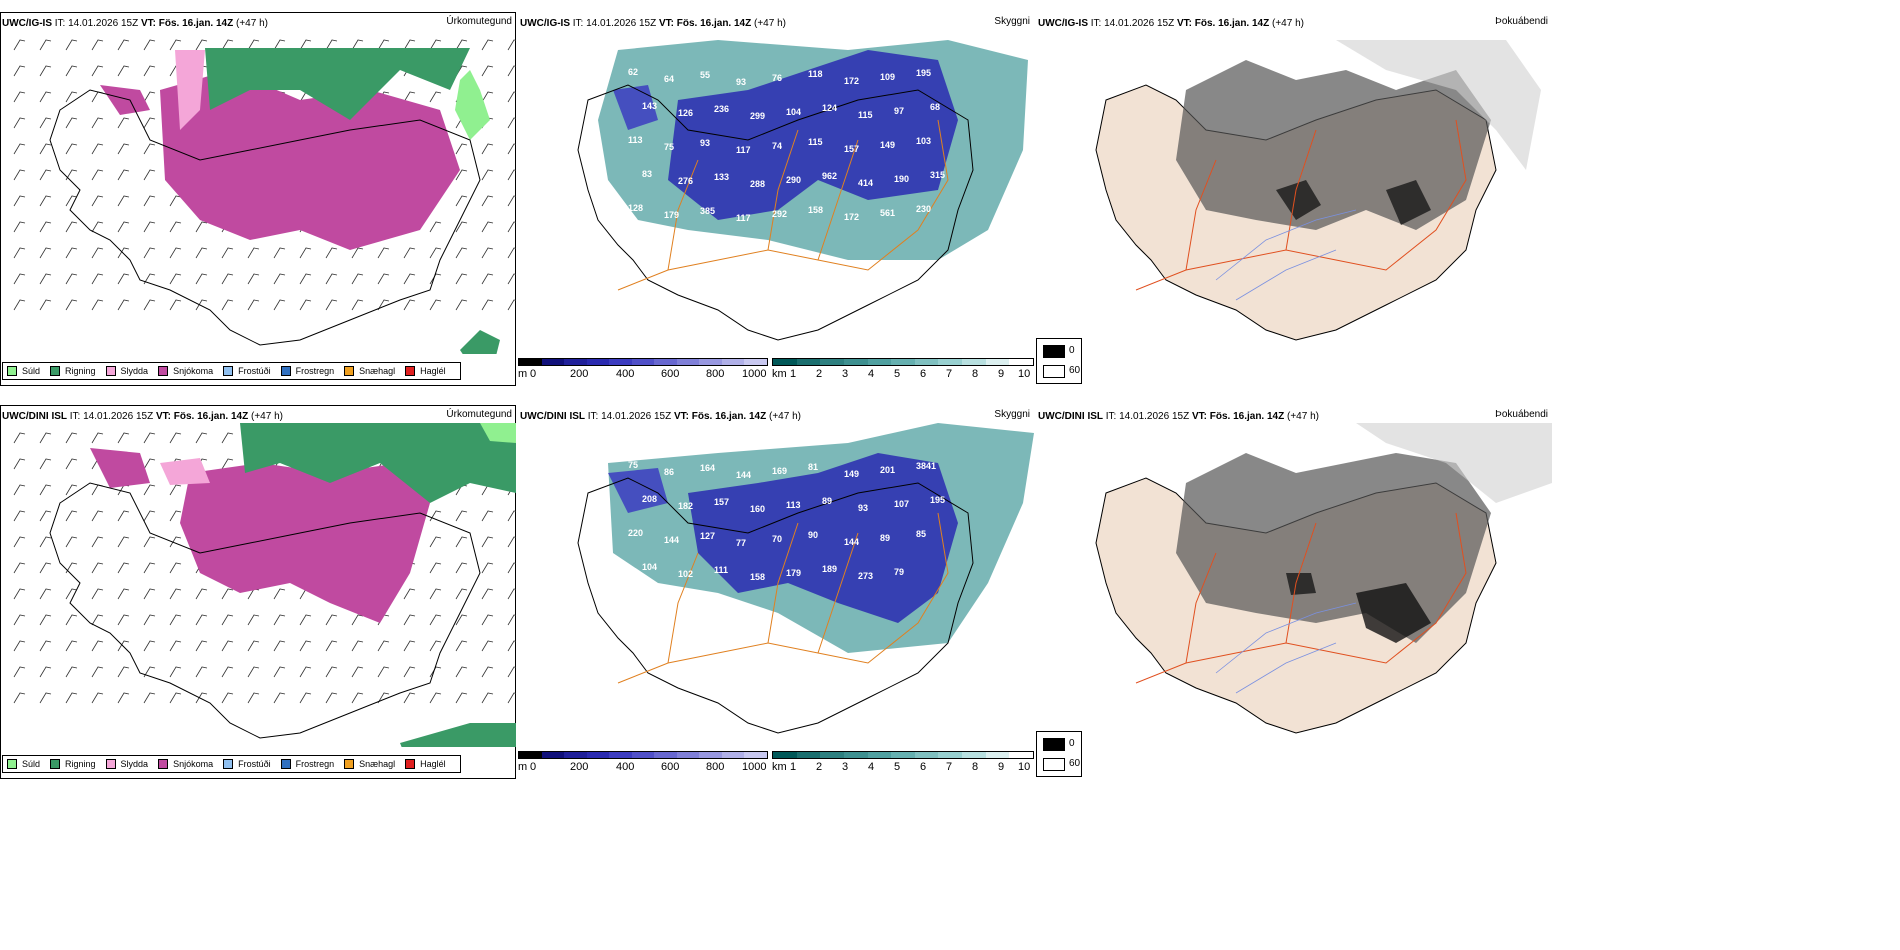 The height and width of the screenshot is (950, 1900). What do you see at coordinates (1521, 21) in the screenshot?
I see `panel-type-label: Þokuábendi` at bounding box center [1521, 21].